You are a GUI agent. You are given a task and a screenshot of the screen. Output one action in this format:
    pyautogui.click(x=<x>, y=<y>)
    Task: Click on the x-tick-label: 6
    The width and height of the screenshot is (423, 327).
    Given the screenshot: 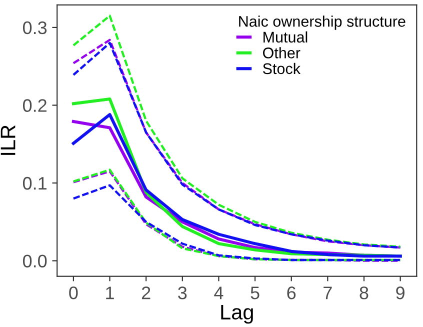 What is the action you would take?
    pyautogui.click(x=291, y=293)
    